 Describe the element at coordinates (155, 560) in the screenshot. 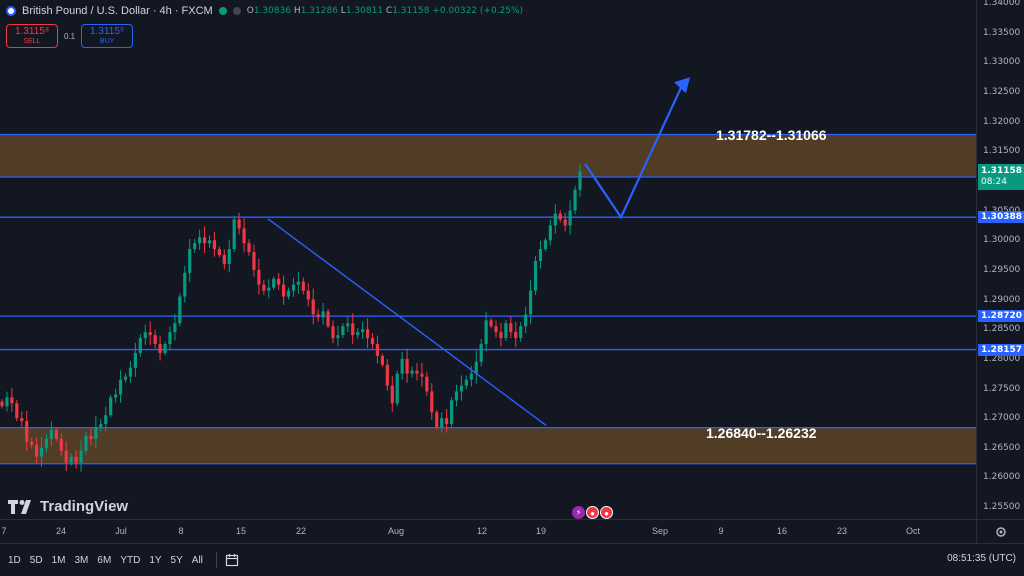

I see `range-button-1y: 1Y` at that location.